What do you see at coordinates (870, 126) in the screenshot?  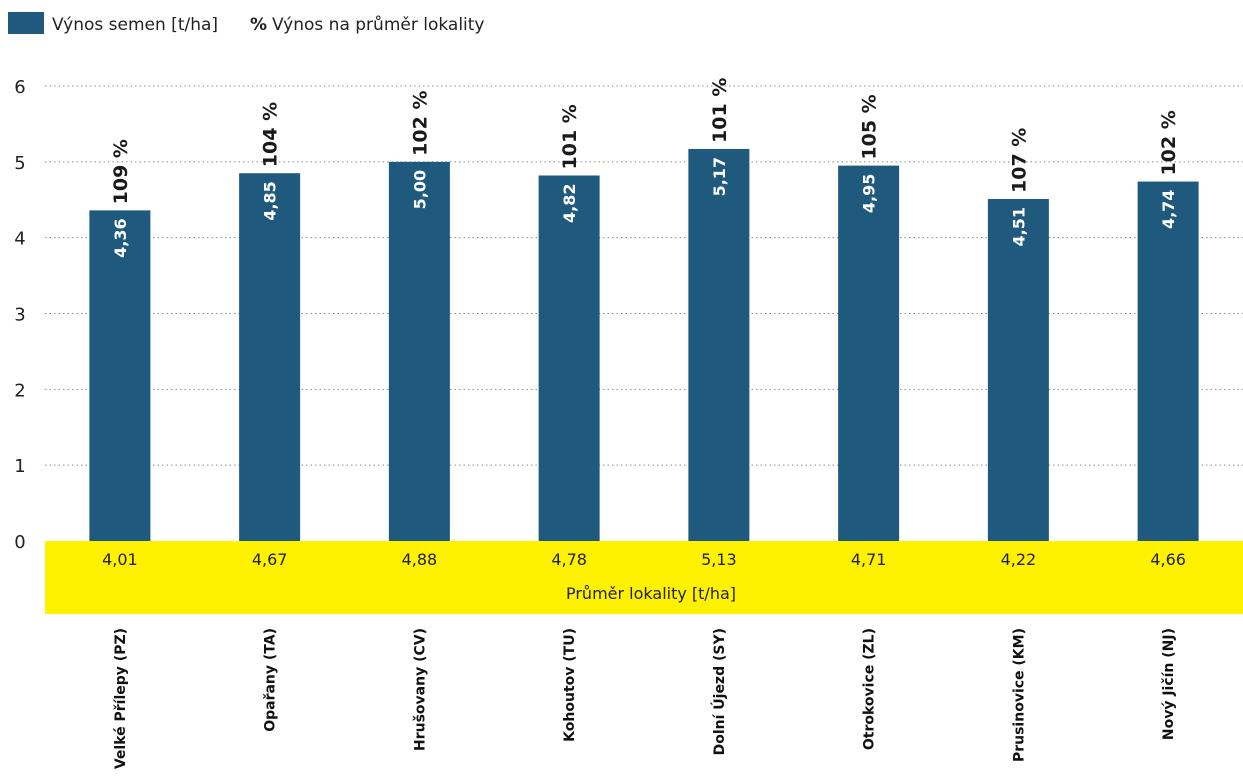 I see `percent-label: 105 %` at bounding box center [870, 126].